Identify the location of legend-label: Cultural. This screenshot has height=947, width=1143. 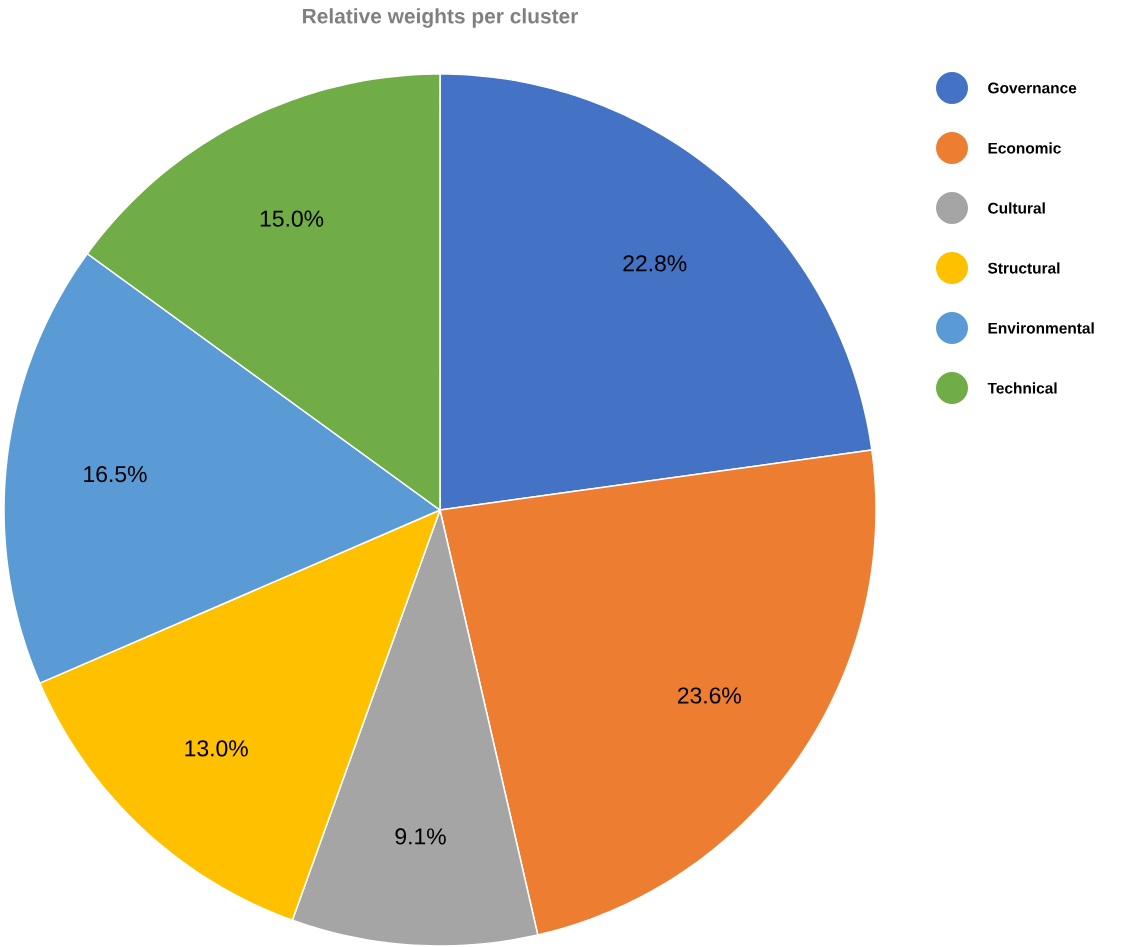
(1016, 208).